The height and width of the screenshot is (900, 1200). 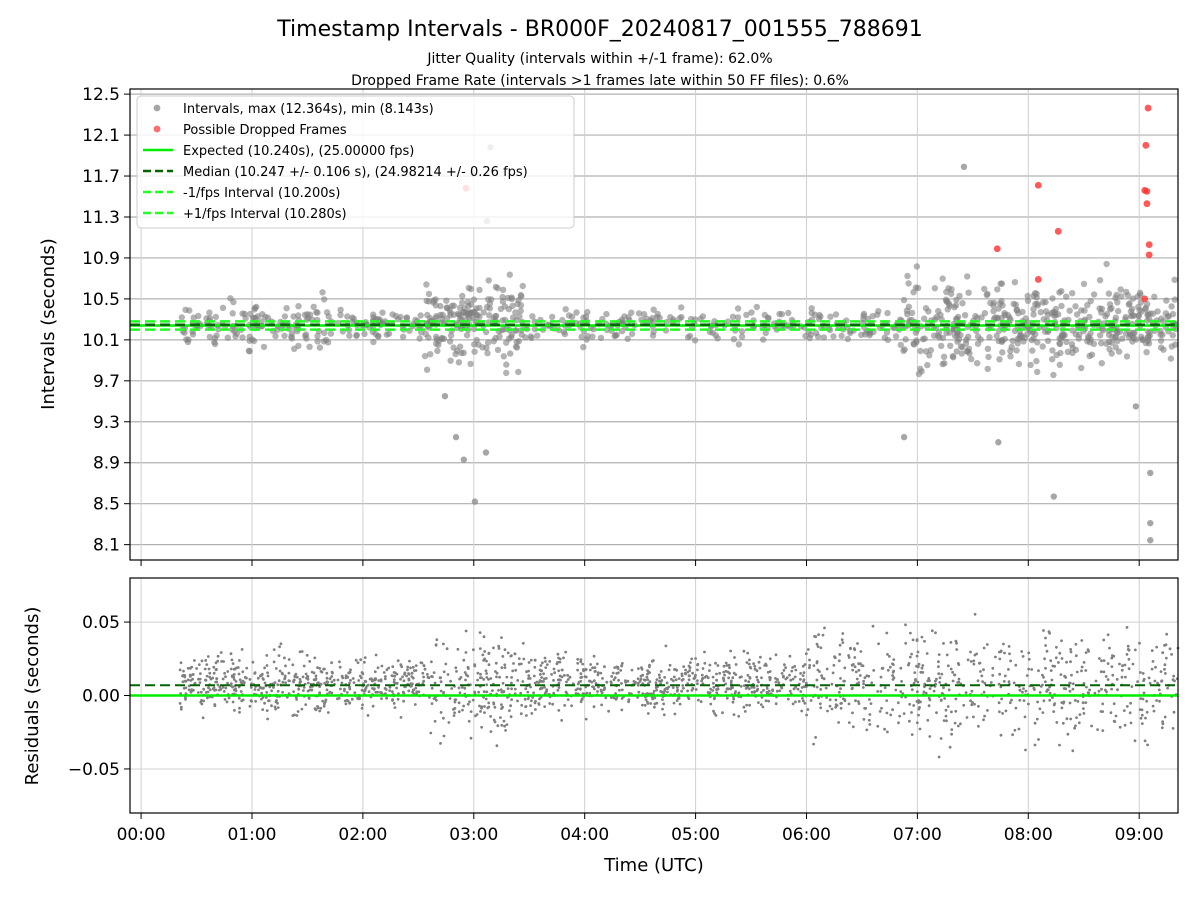 What do you see at coordinates (101, 623) in the screenshot?
I see `residuals-y-tick-label: 0.05` at bounding box center [101, 623].